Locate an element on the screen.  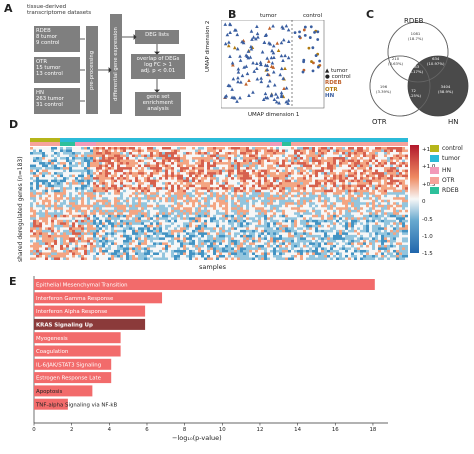
gsea-box: gene set enrichment analysis is located at coordinates (158, 104).